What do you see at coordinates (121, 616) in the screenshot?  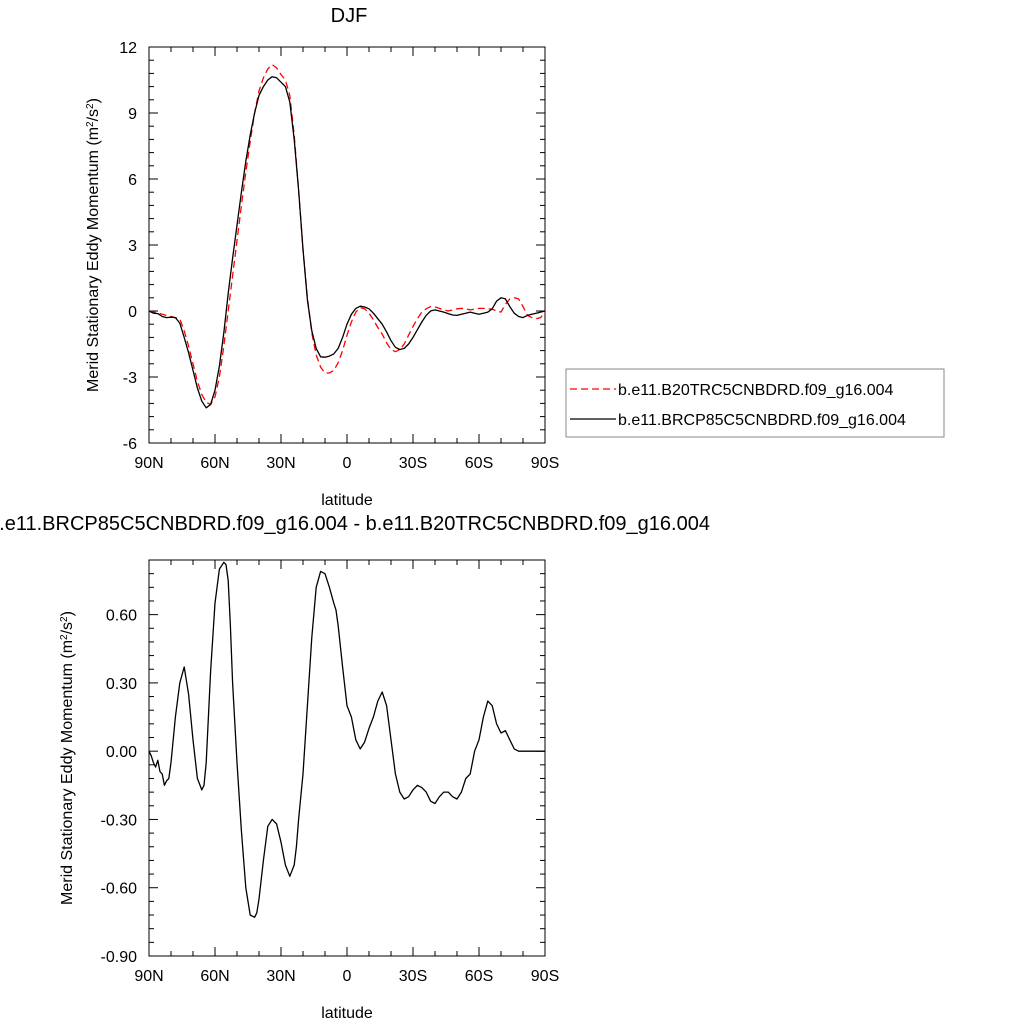 I see `bottom-y-tick-label: 0.60` at bounding box center [121, 616].